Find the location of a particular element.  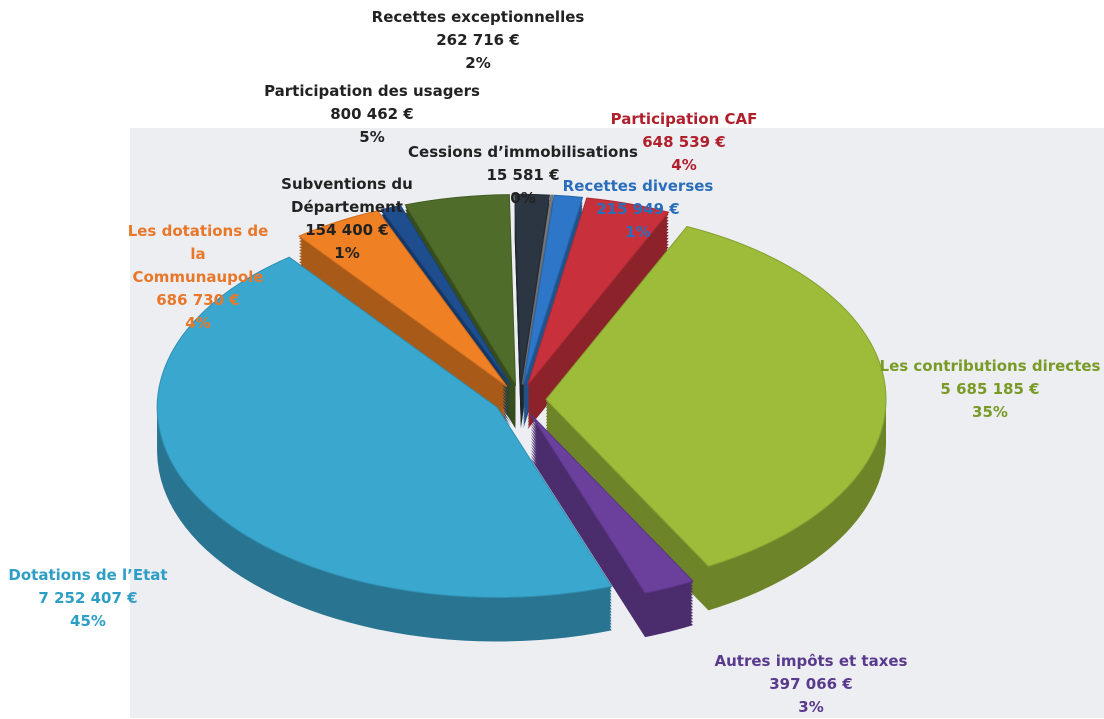

slice-label: Autres impôts et taxes 397 066 € 3% is located at coordinates (811, 684).